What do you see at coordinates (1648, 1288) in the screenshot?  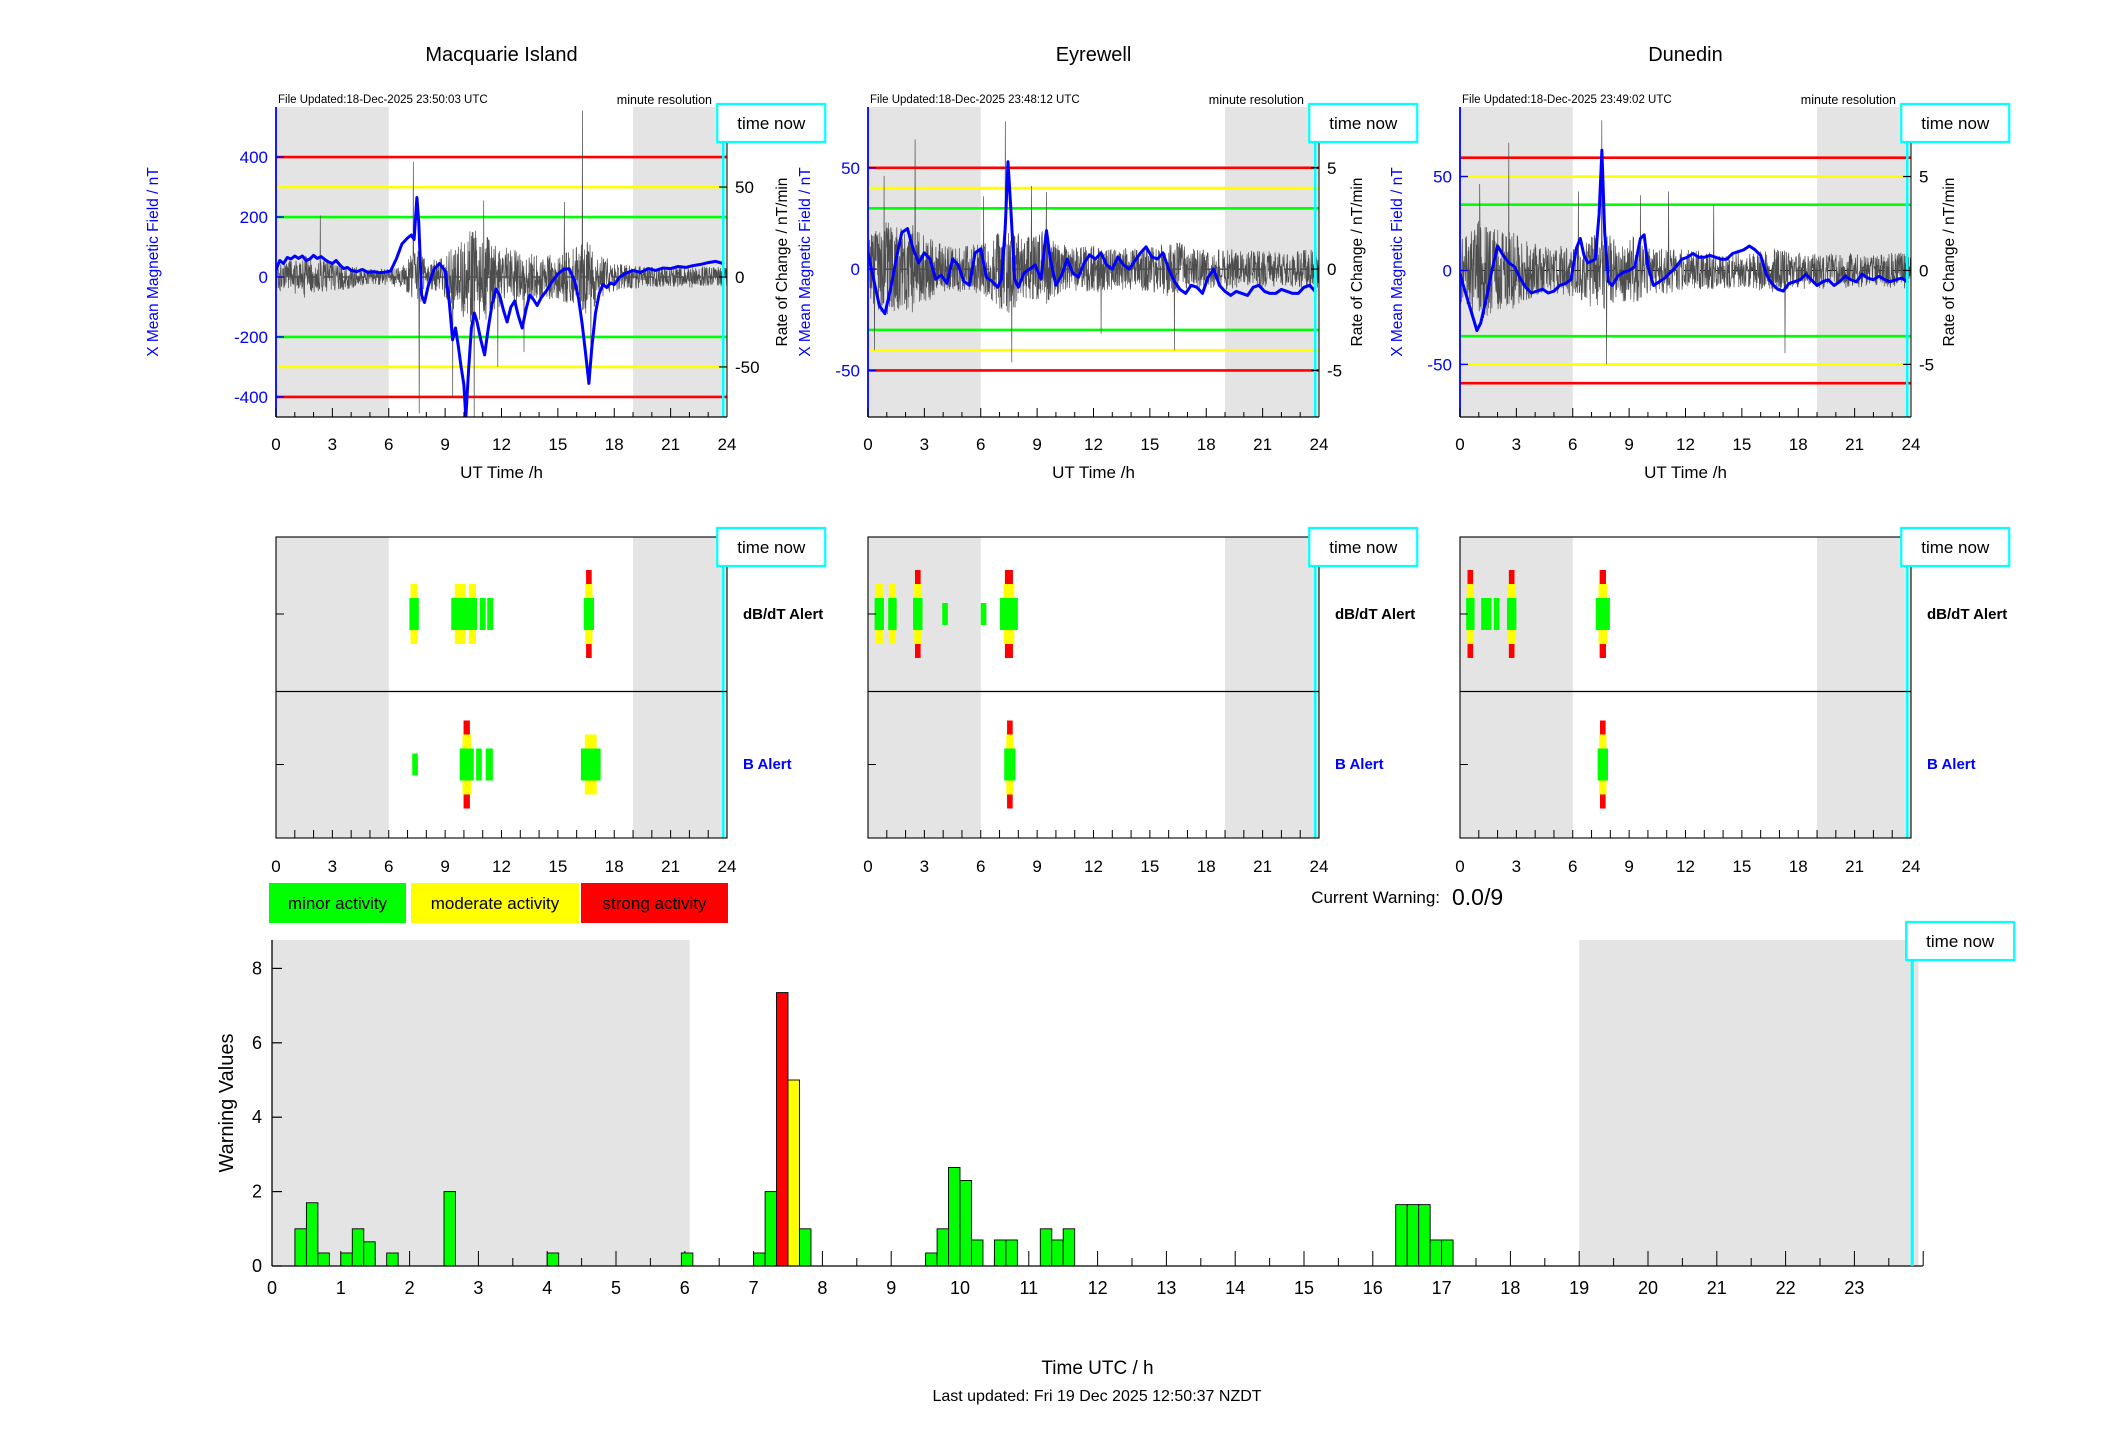 I see `x-tick-label: 20` at bounding box center [1648, 1288].